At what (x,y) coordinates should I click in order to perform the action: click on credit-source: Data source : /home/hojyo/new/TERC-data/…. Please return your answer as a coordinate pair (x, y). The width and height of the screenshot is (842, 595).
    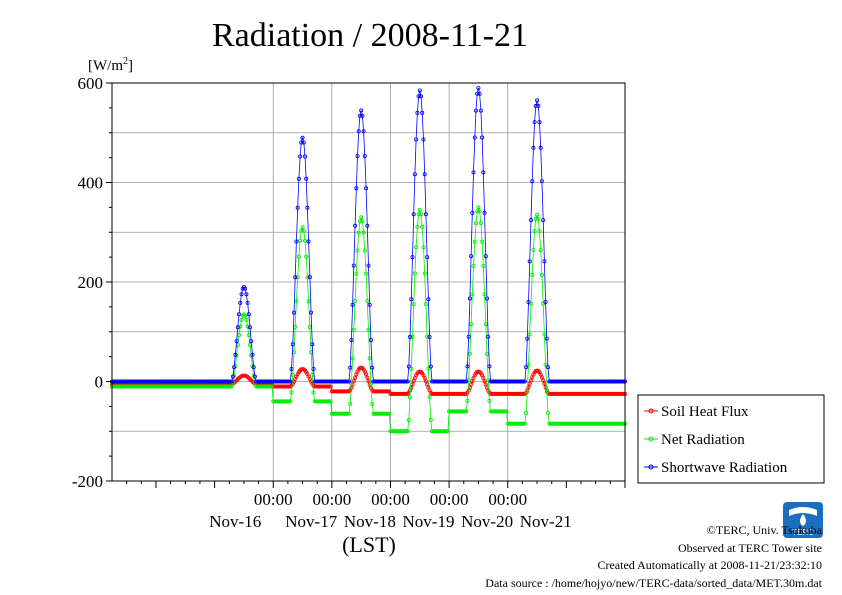
    Looking at the image, I should click on (653, 582).